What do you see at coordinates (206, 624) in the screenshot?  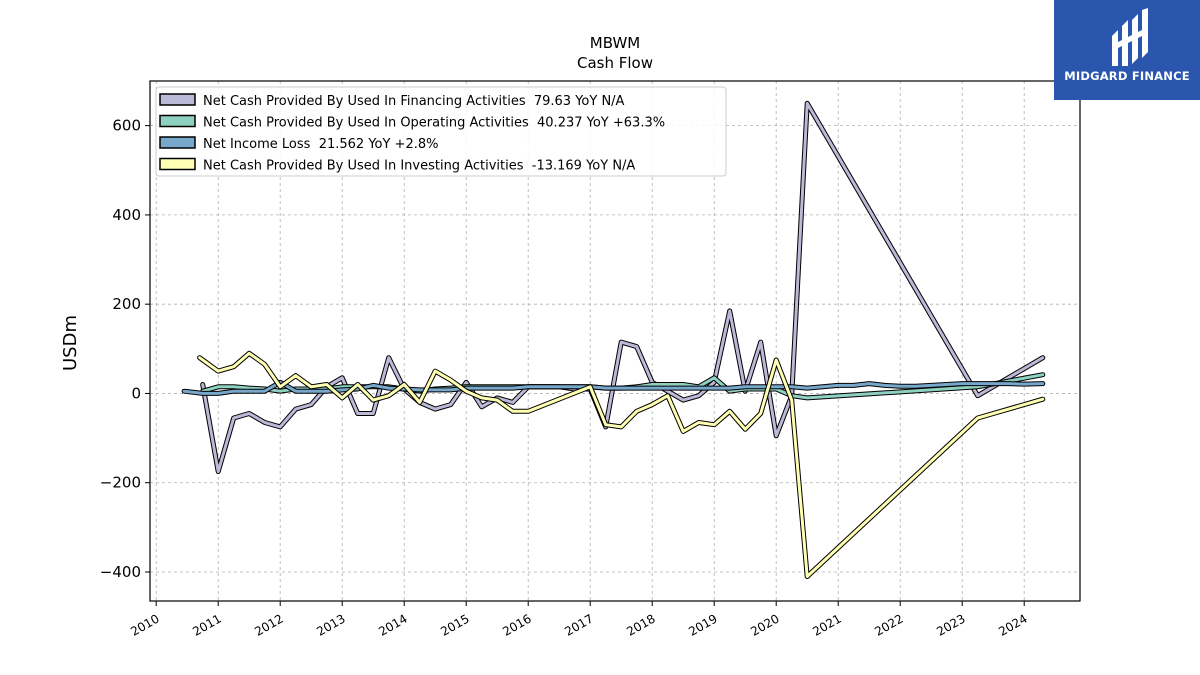 I see `x-tick-label: 2011` at bounding box center [206, 624].